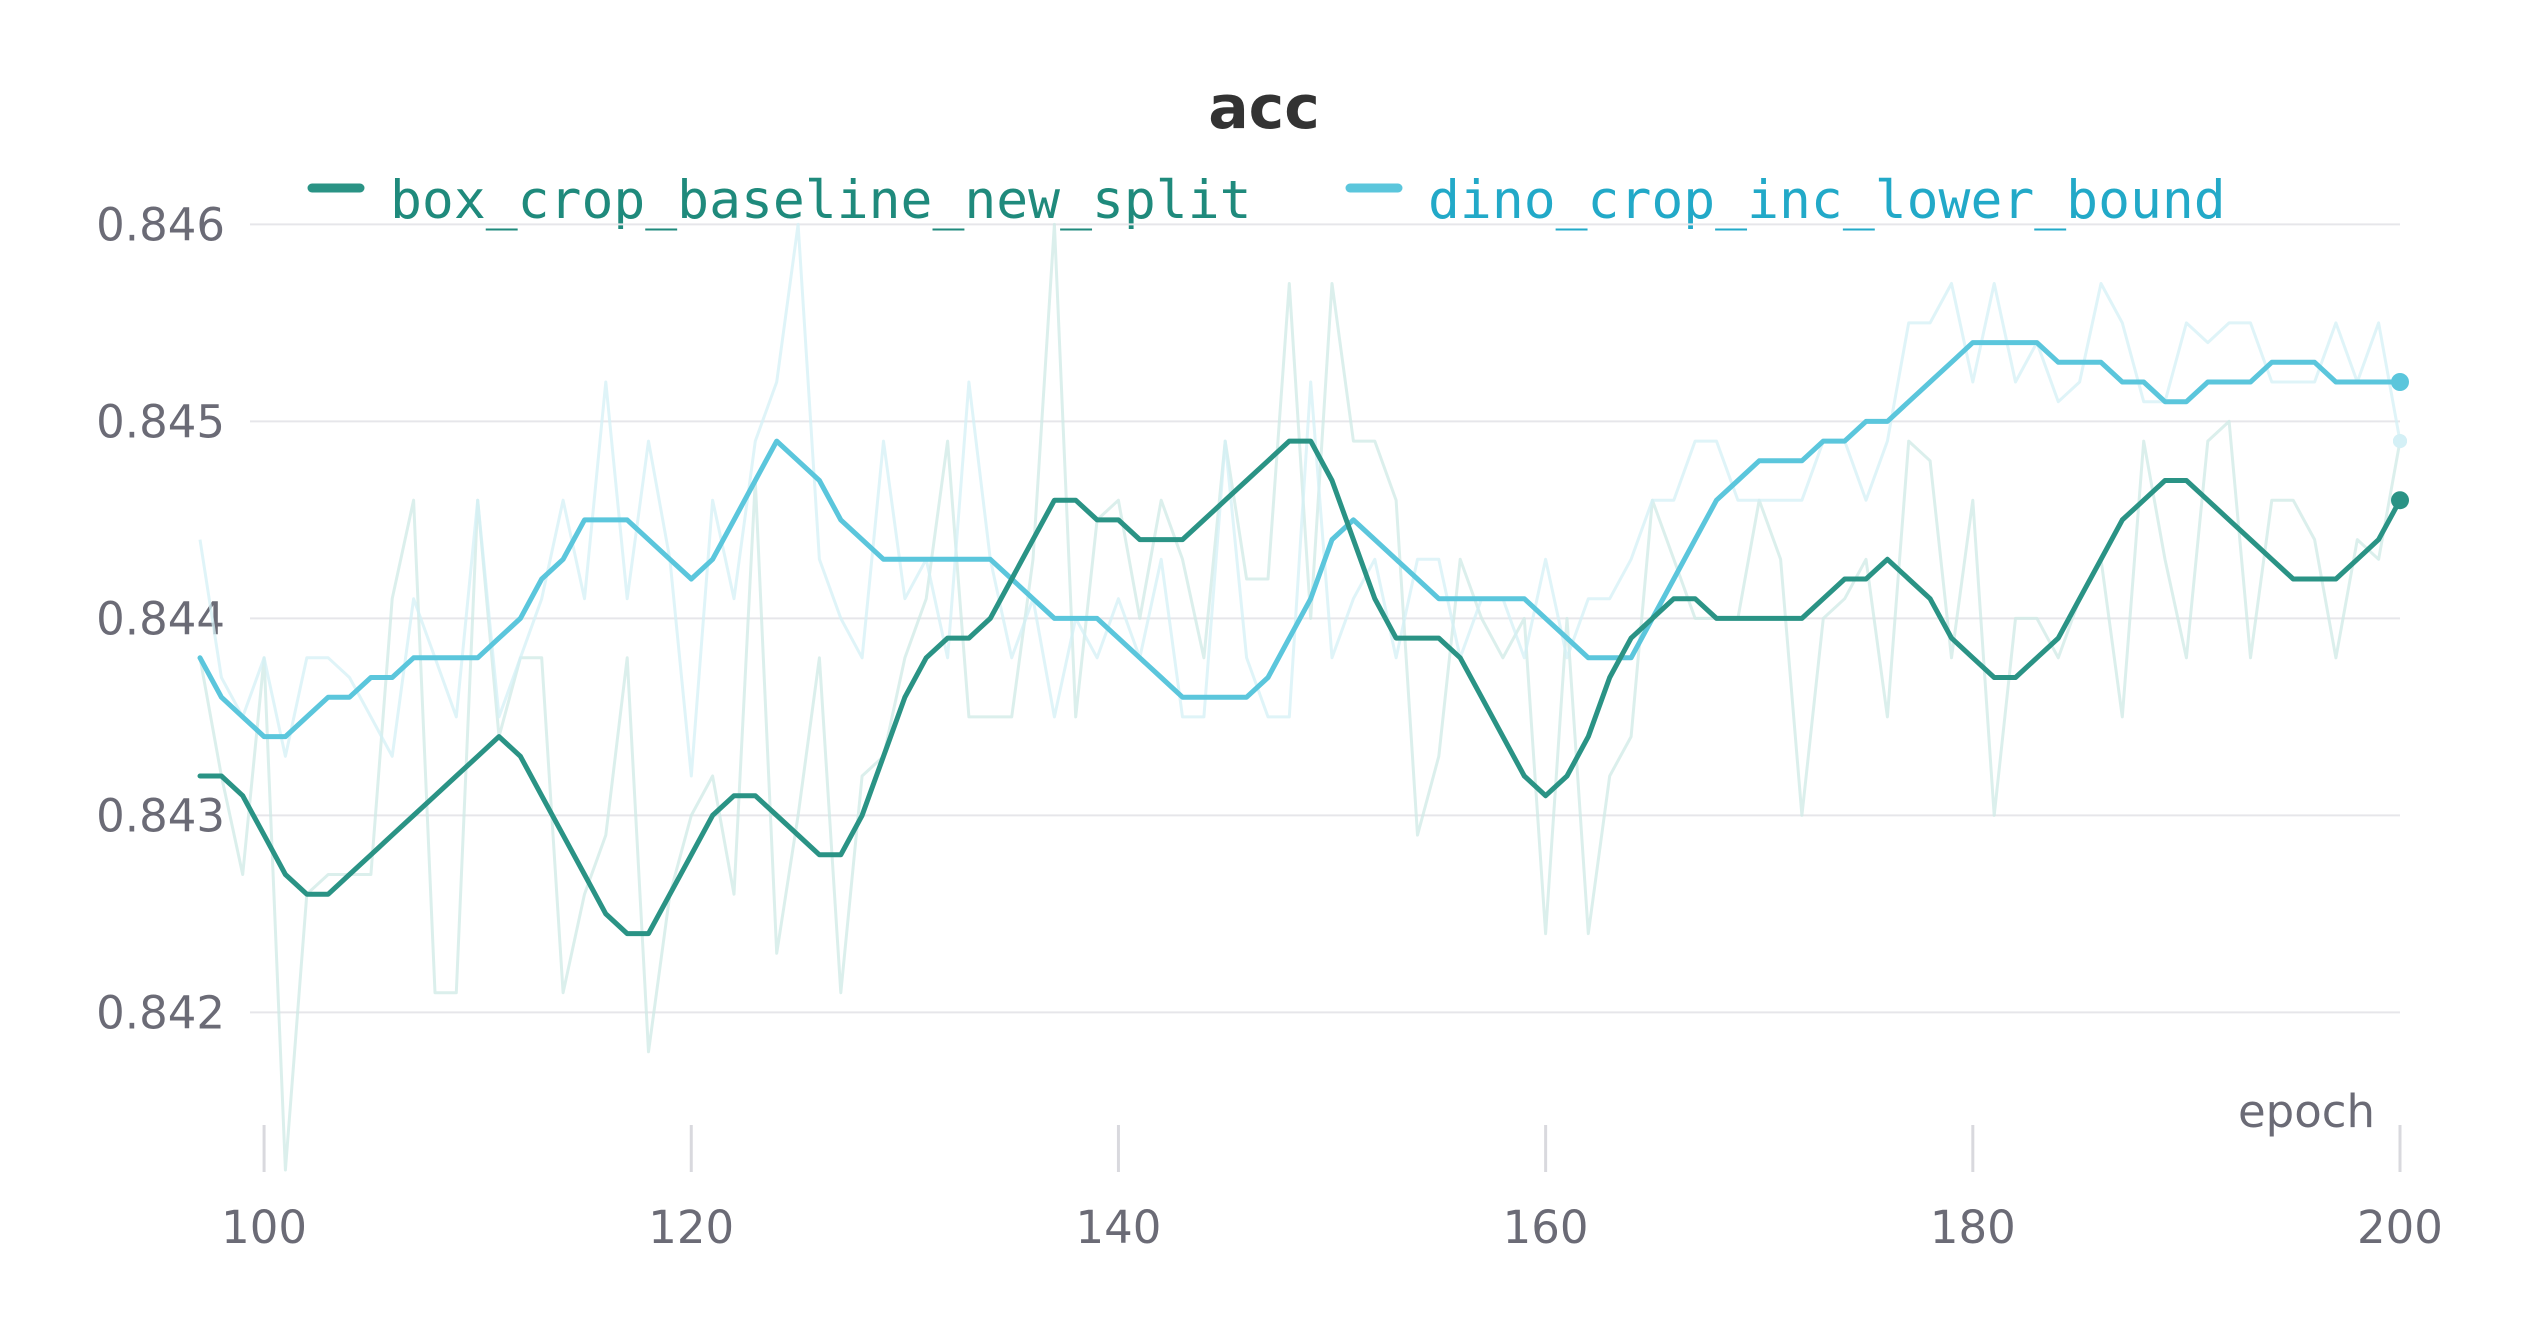 This screenshot has height=1328, width=2528. What do you see at coordinates (1973, 1227) in the screenshot?
I see `x-tick-label: 180` at bounding box center [1973, 1227].